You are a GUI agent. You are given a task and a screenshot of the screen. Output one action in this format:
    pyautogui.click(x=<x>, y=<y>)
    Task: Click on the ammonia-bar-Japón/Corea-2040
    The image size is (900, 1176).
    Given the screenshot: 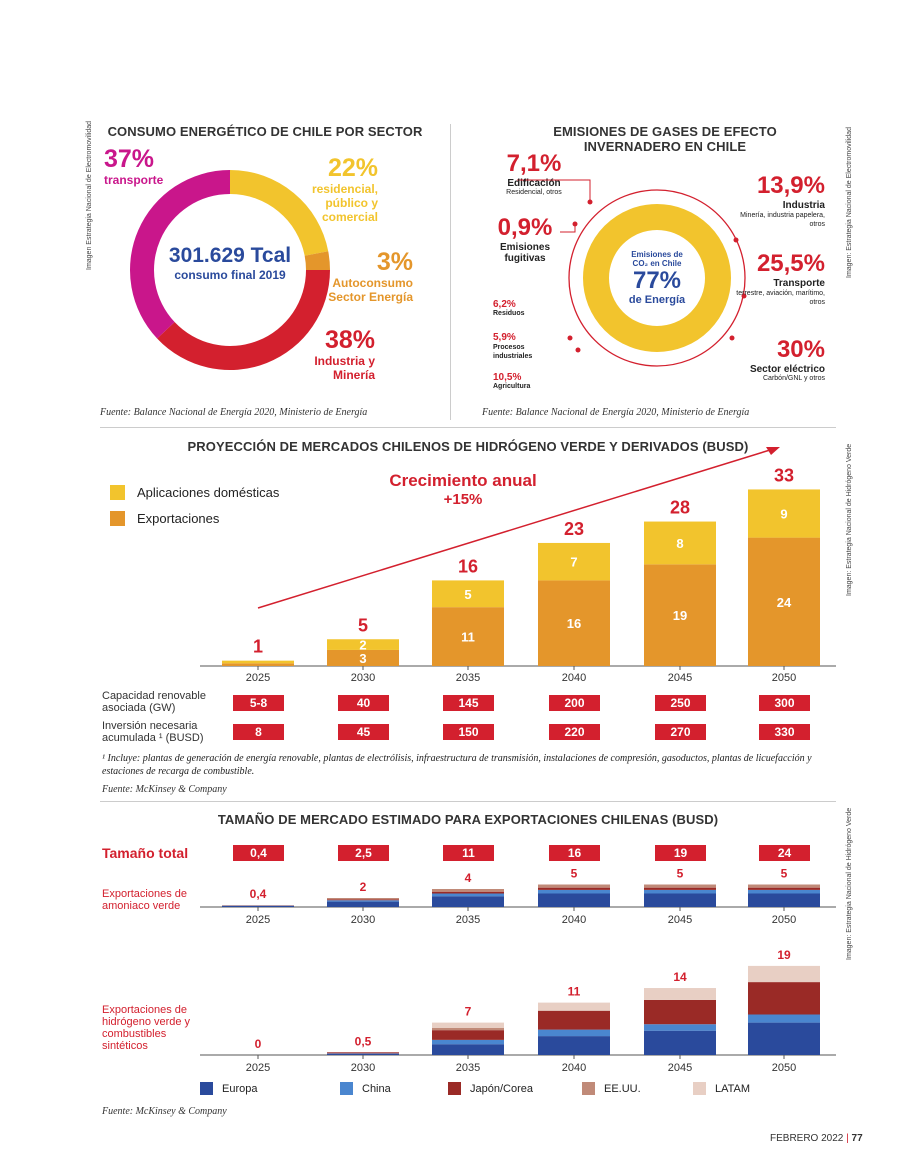 What is the action you would take?
    pyautogui.click(x=574, y=888)
    